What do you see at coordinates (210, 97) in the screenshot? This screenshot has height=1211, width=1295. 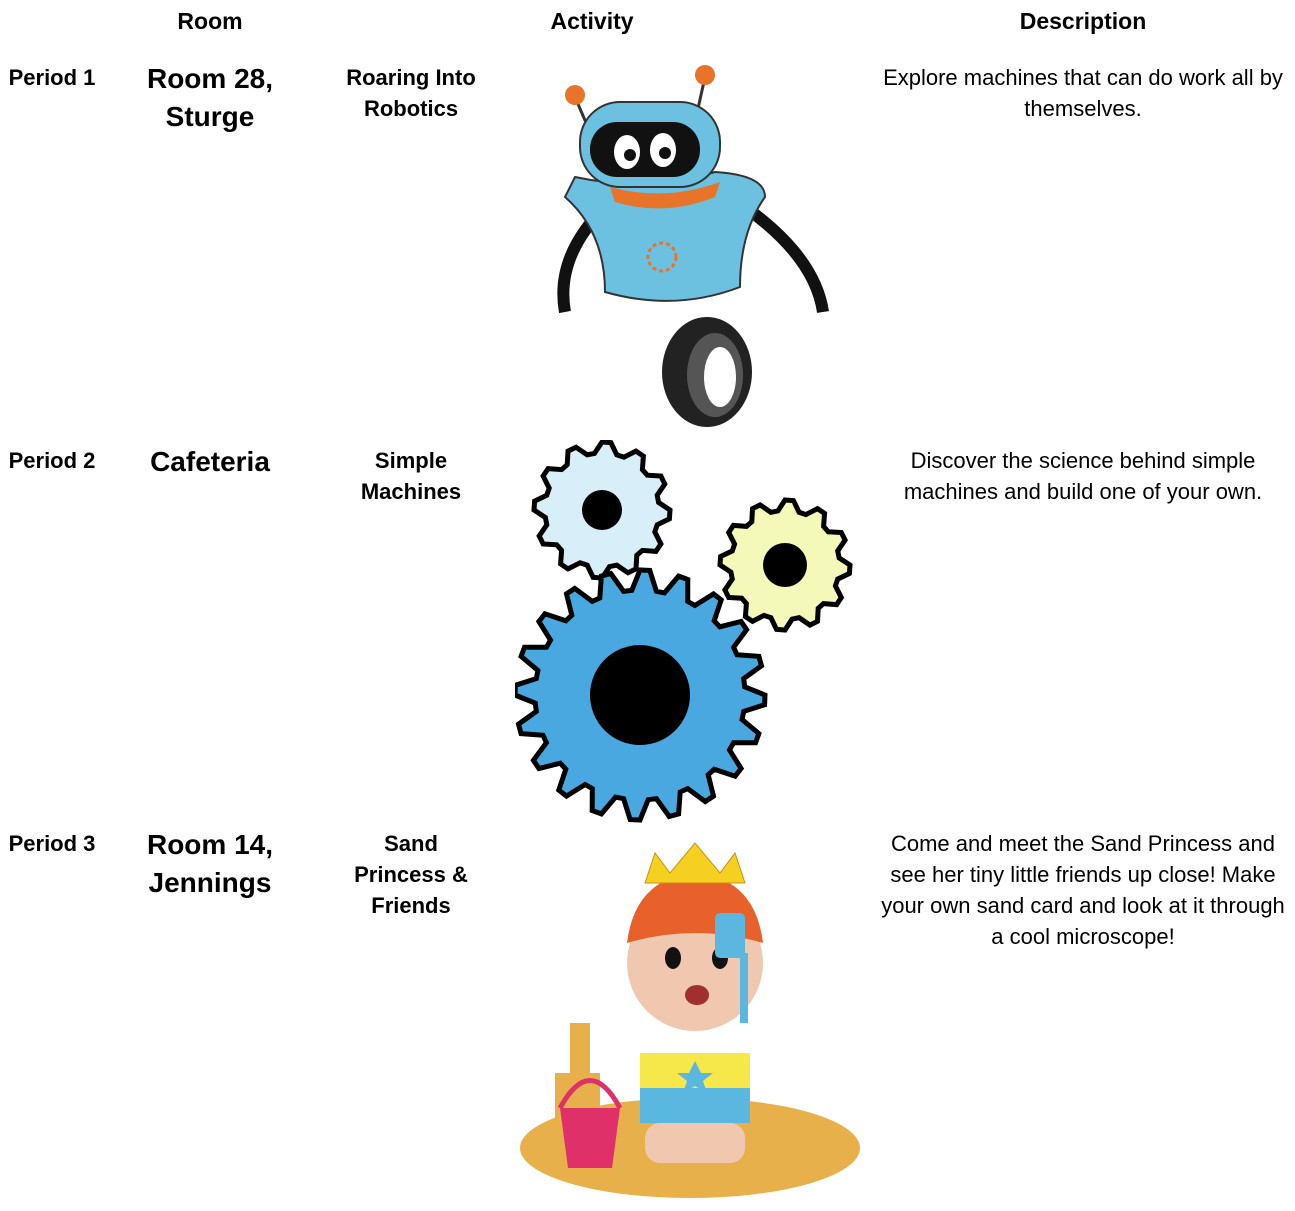 I see `room: Room 28, Sturge` at bounding box center [210, 97].